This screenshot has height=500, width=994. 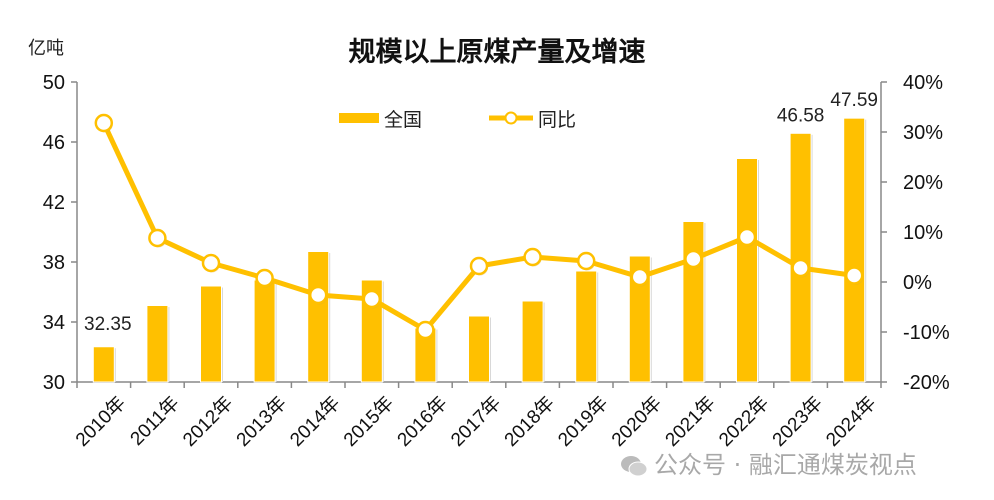 I want to click on legend-bar-label: 全国, so click(x=403, y=120).